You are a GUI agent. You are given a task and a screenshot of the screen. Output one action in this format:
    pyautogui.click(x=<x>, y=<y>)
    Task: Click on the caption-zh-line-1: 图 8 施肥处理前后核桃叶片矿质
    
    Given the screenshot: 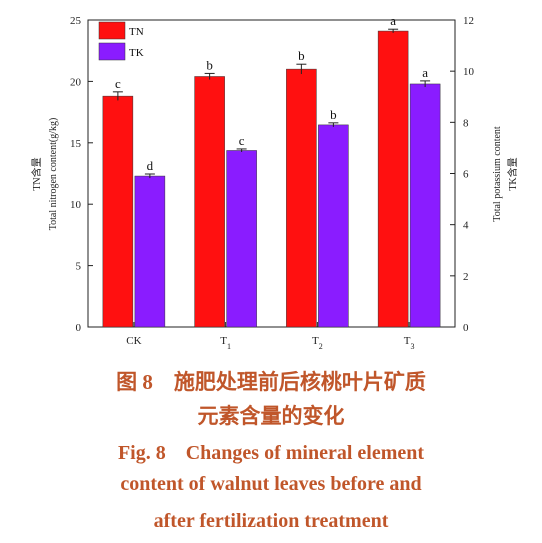 What is the action you would take?
    pyautogui.click(x=271, y=382)
    